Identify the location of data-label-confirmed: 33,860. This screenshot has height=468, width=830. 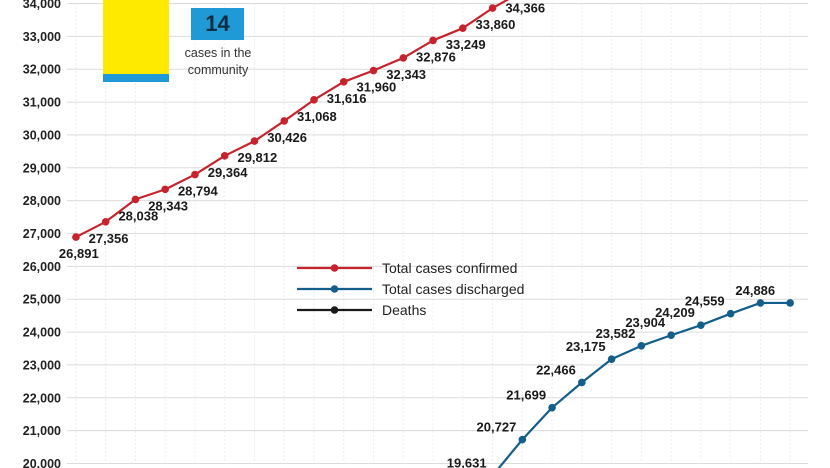
(496, 24).